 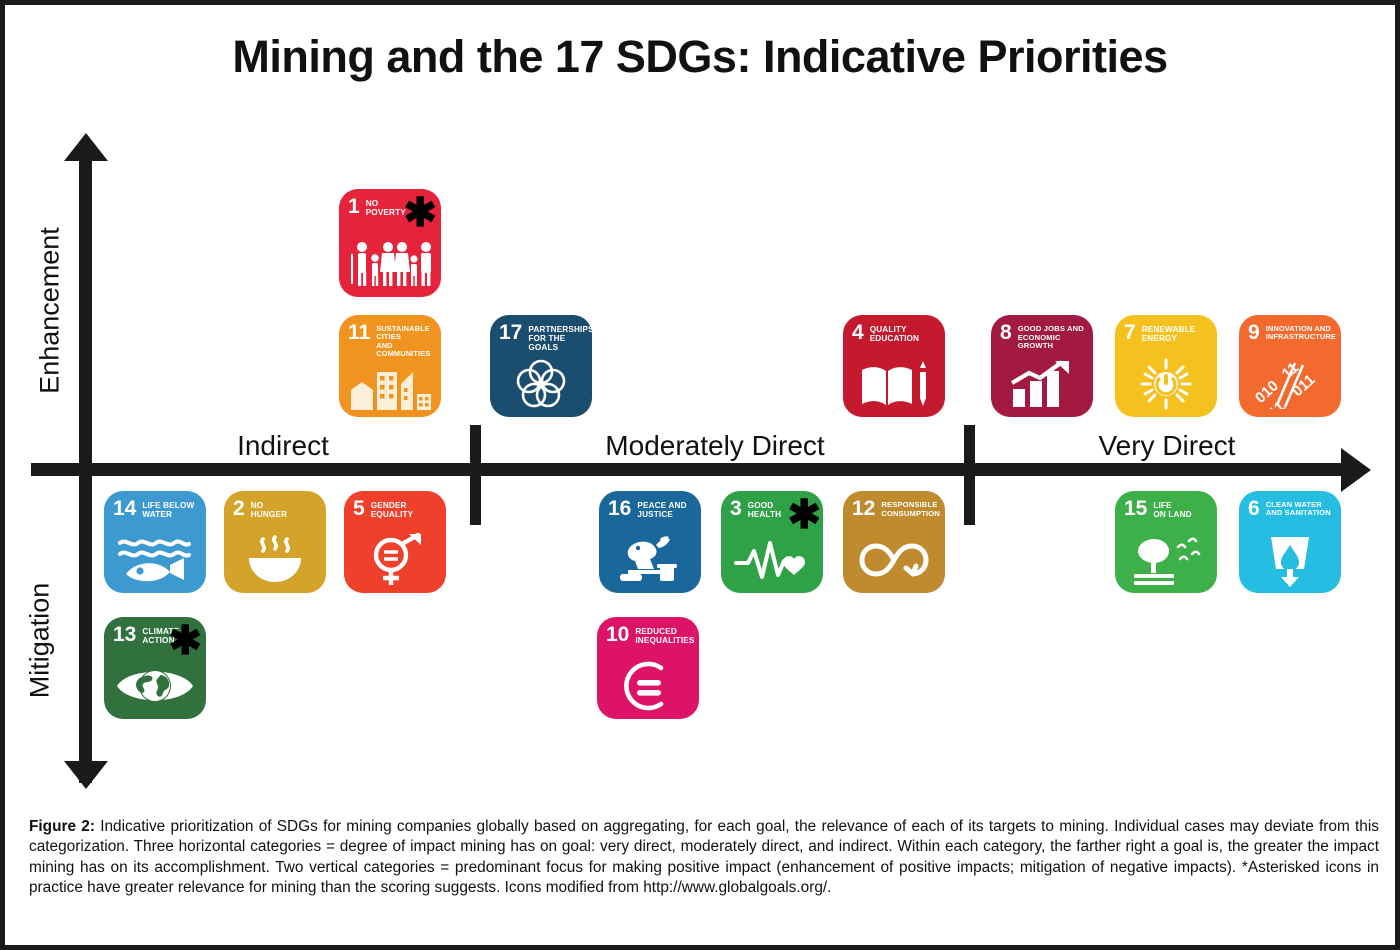 What do you see at coordinates (1172, 510) in the screenshot?
I see `sdg-title: LIFE ON LAND` at bounding box center [1172, 510].